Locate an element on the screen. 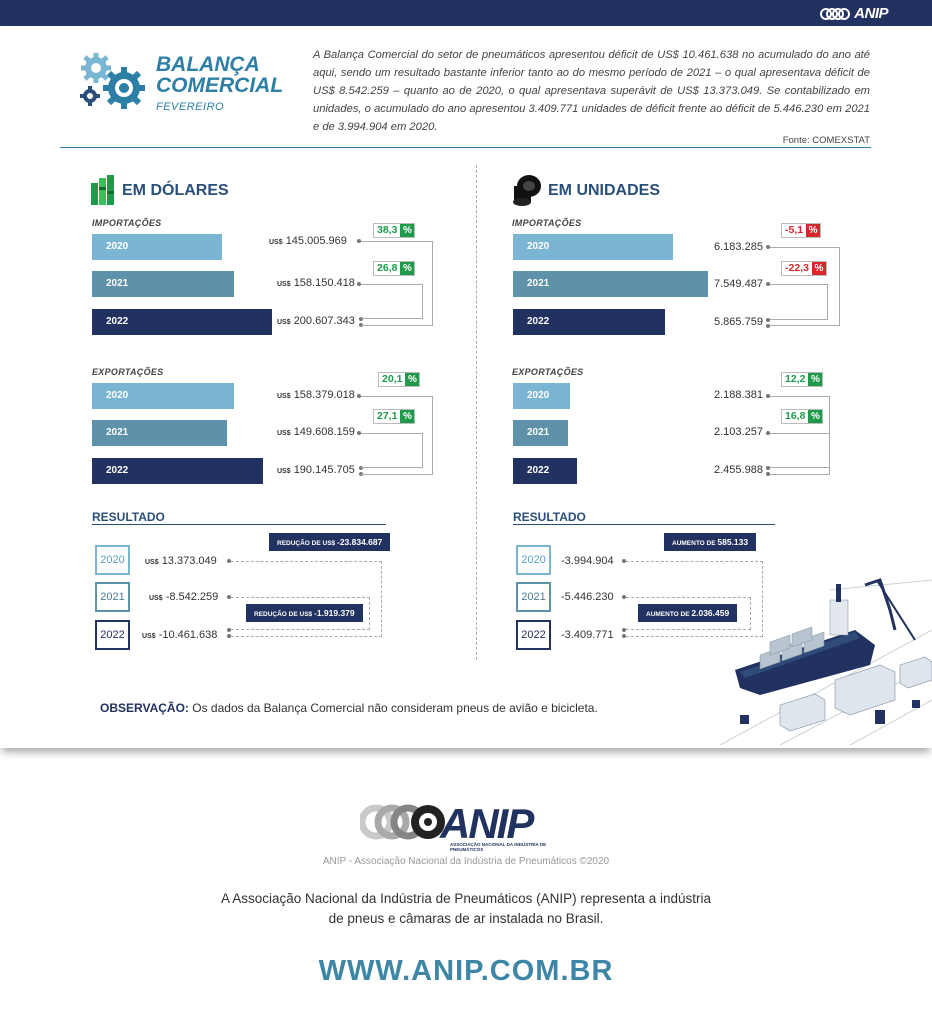 Image resolution: width=932 pixels, height=1024 pixels. cargo-ship-illustration is located at coordinates (825, 661).